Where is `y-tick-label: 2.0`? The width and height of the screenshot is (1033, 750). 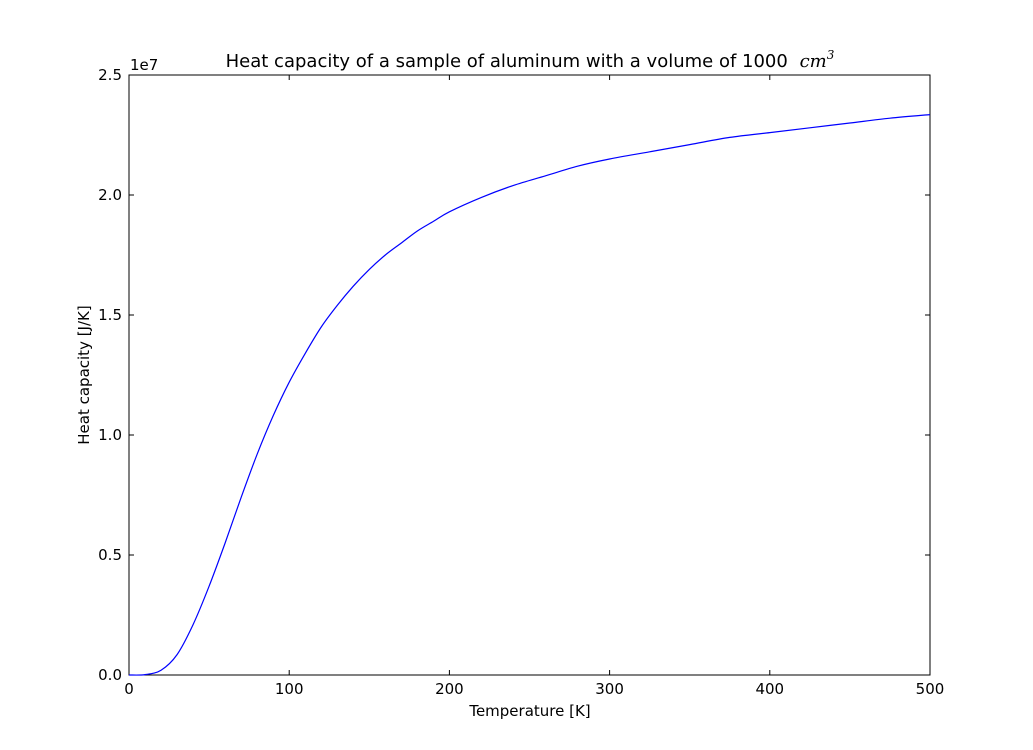
y-tick-label: 2.0 is located at coordinates (110, 195).